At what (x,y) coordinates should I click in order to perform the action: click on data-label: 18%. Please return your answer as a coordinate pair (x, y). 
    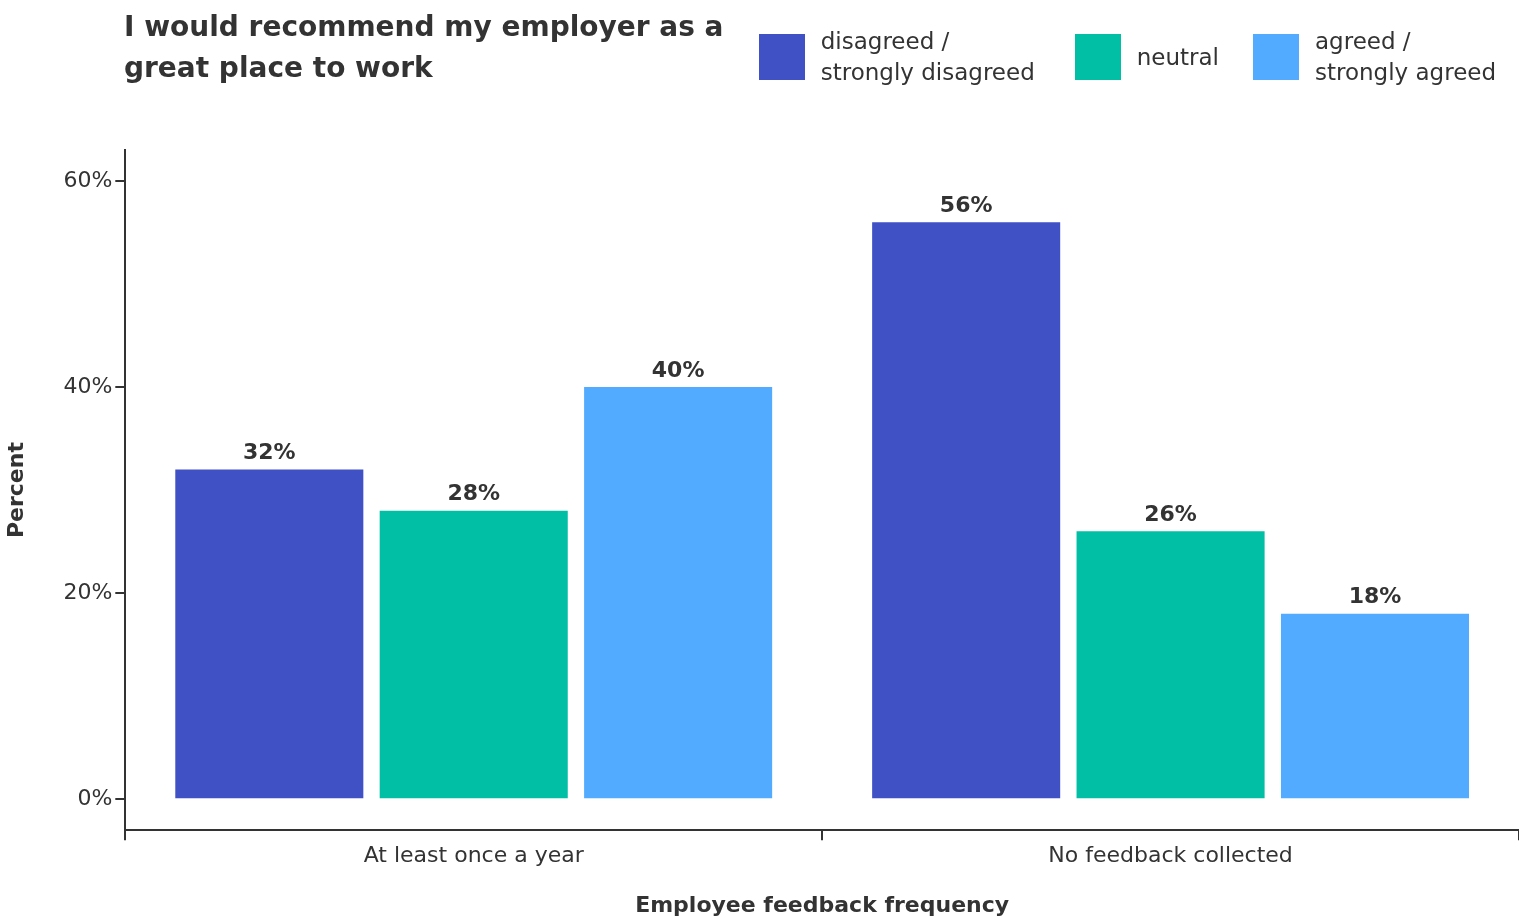
    Looking at the image, I should click on (1375, 596).